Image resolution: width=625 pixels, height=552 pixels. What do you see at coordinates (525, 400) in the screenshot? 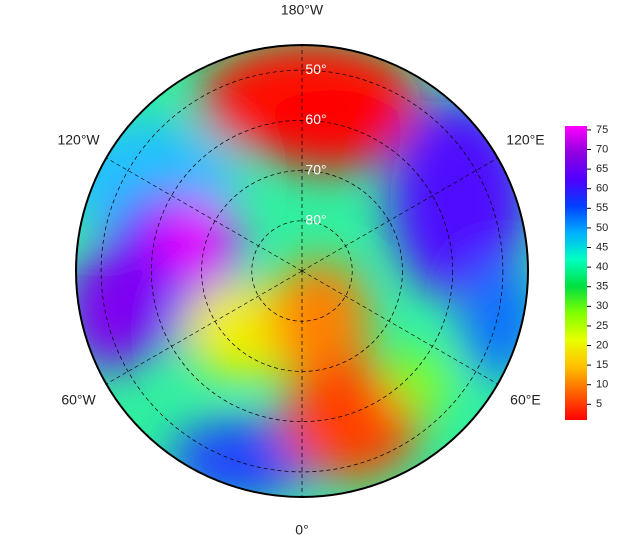
I see `longitude-label: 60°E` at bounding box center [525, 400].